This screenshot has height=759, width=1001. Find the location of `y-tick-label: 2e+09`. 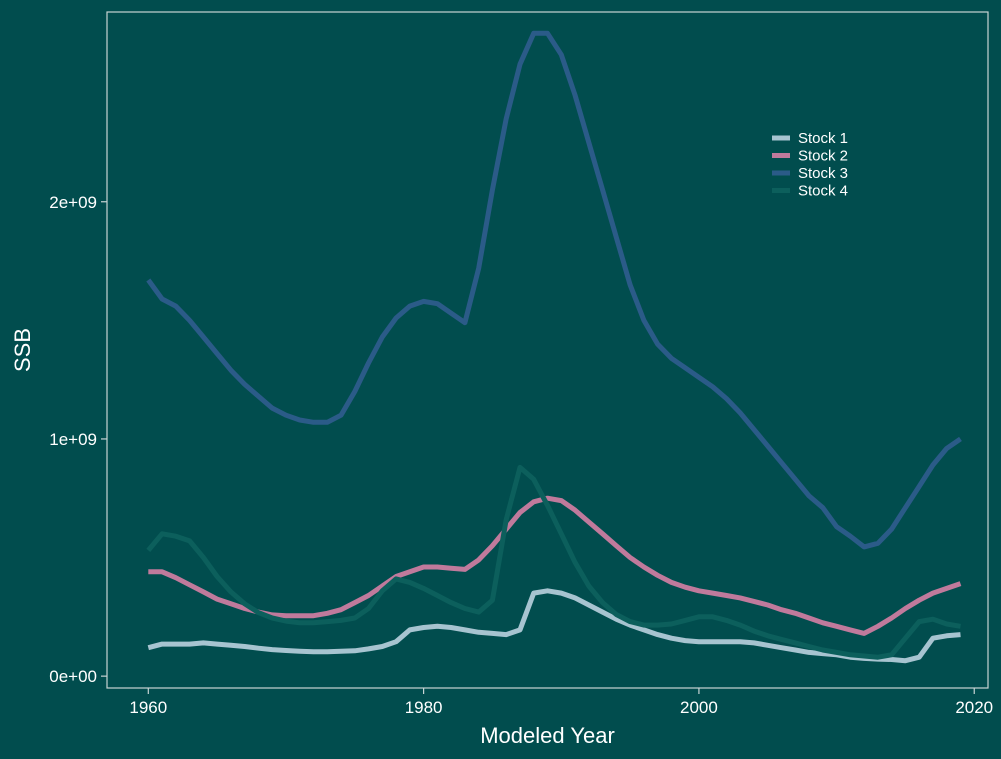

y-tick-label: 2e+09 is located at coordinates (73, 202).